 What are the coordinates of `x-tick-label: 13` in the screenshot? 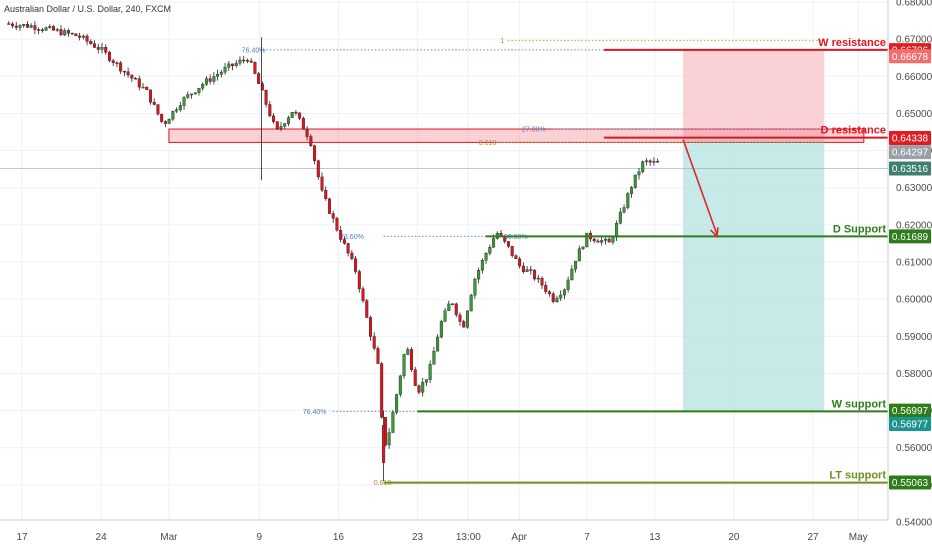 It's located at (655, 537).